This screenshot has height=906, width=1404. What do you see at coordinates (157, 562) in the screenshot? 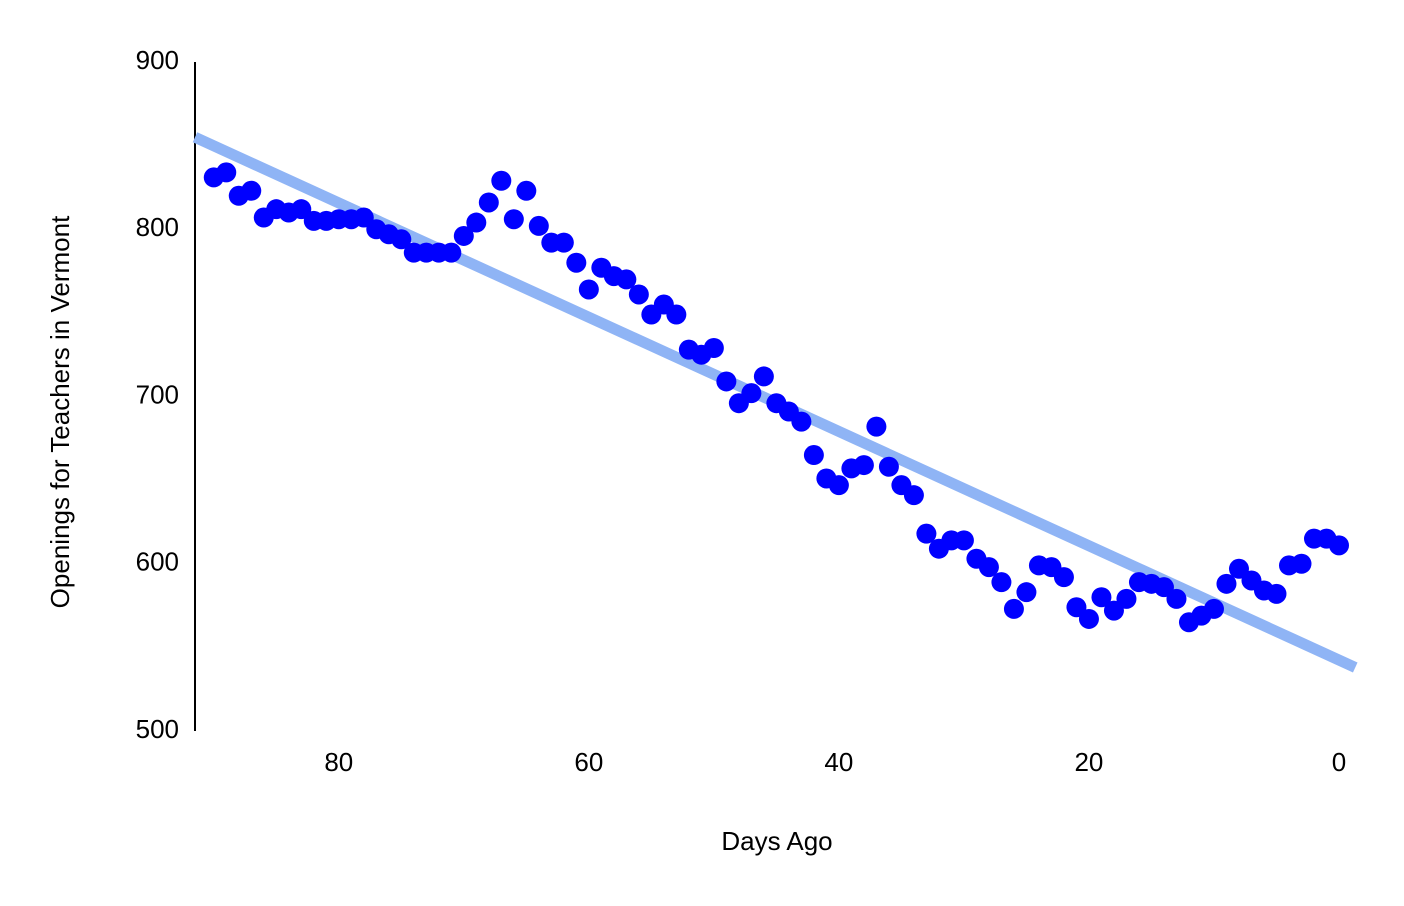
I see `y-tick-label: 600` at bounding box center [157, 562].